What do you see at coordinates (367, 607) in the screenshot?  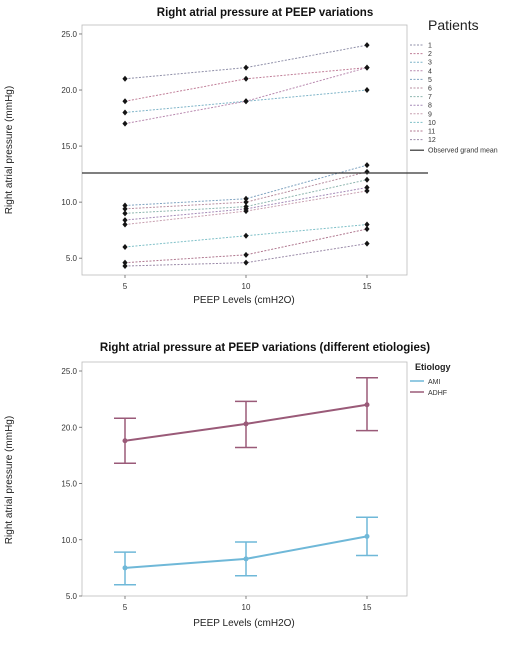 I see `chart2-x-tick-label: 15` at bounding box center [367, 607].